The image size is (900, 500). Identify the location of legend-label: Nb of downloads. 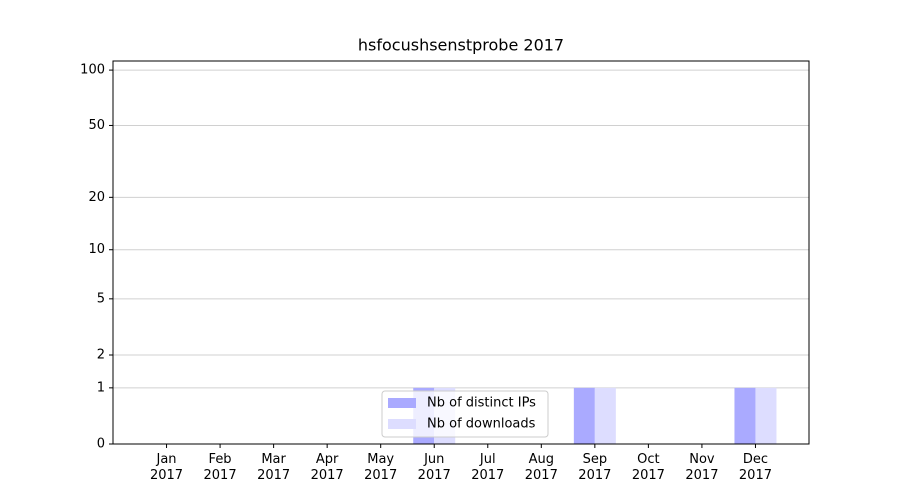
(481, 424).